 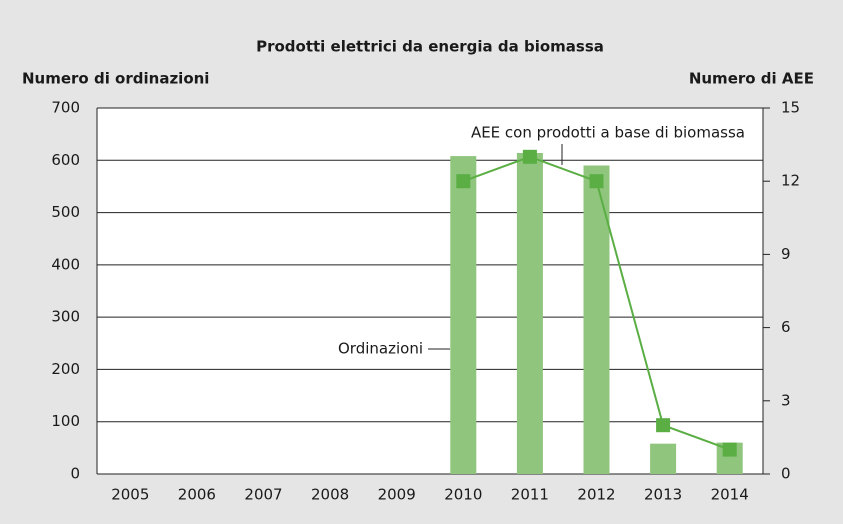 I want to click on x-tick-label: 2010, so click(x=463, y=495).